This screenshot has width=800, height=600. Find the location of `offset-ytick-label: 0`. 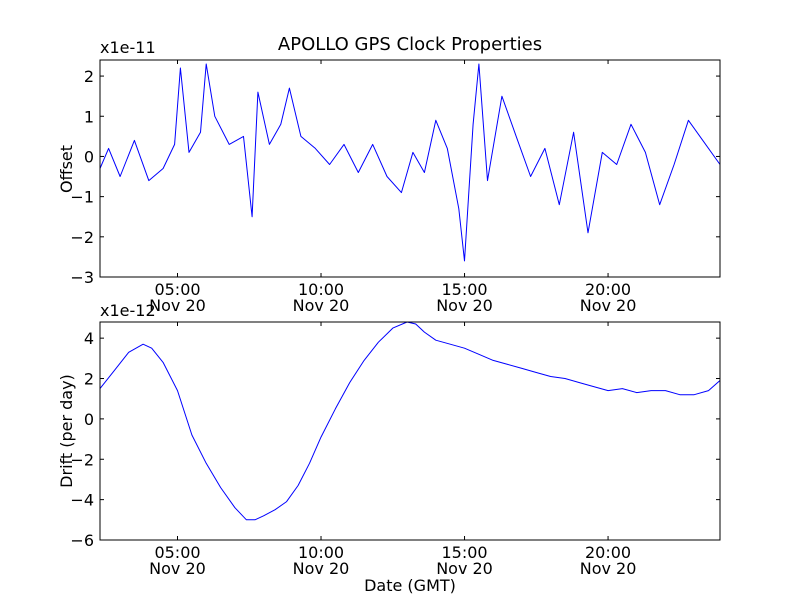

offset-ytick-label: 0 is located at coordinates (89, 156).